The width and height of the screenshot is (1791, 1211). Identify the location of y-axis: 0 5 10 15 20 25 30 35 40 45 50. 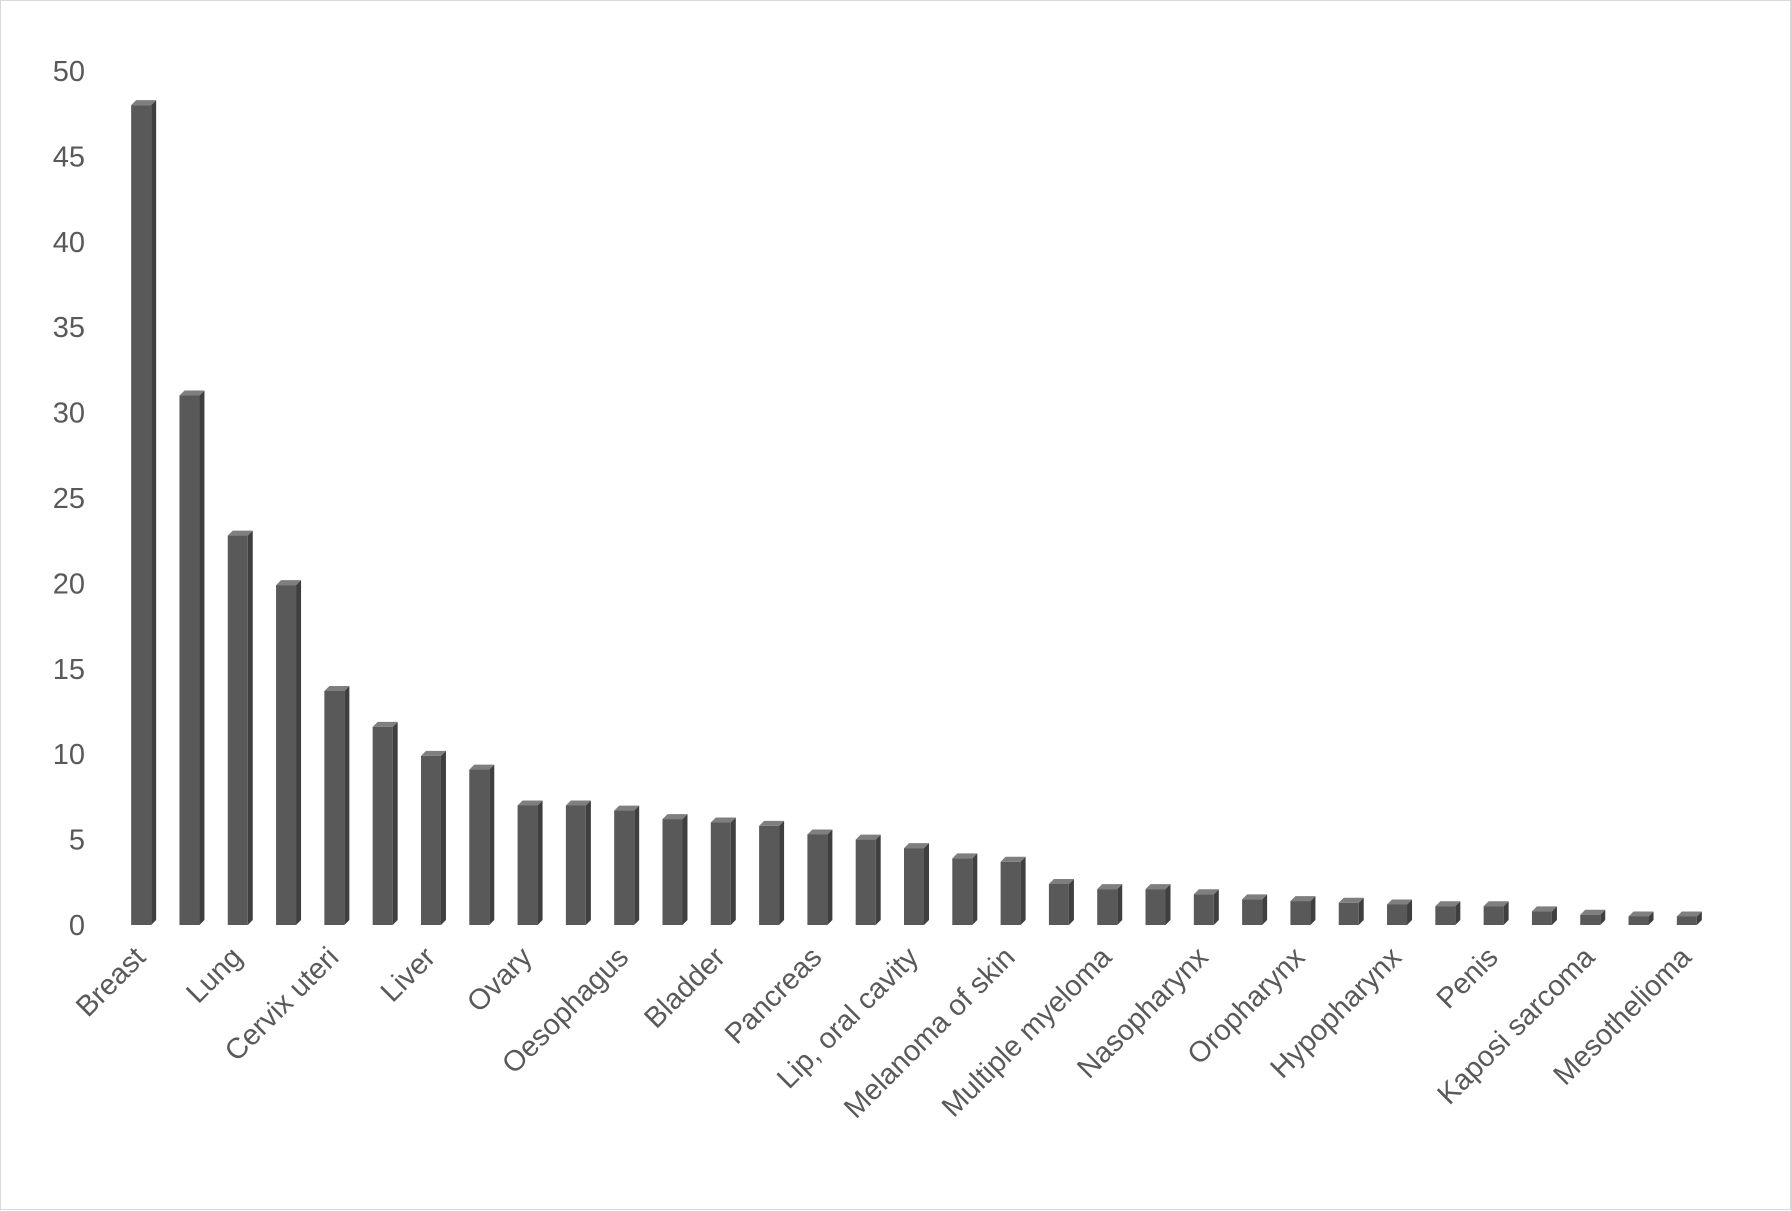
(69, 499).